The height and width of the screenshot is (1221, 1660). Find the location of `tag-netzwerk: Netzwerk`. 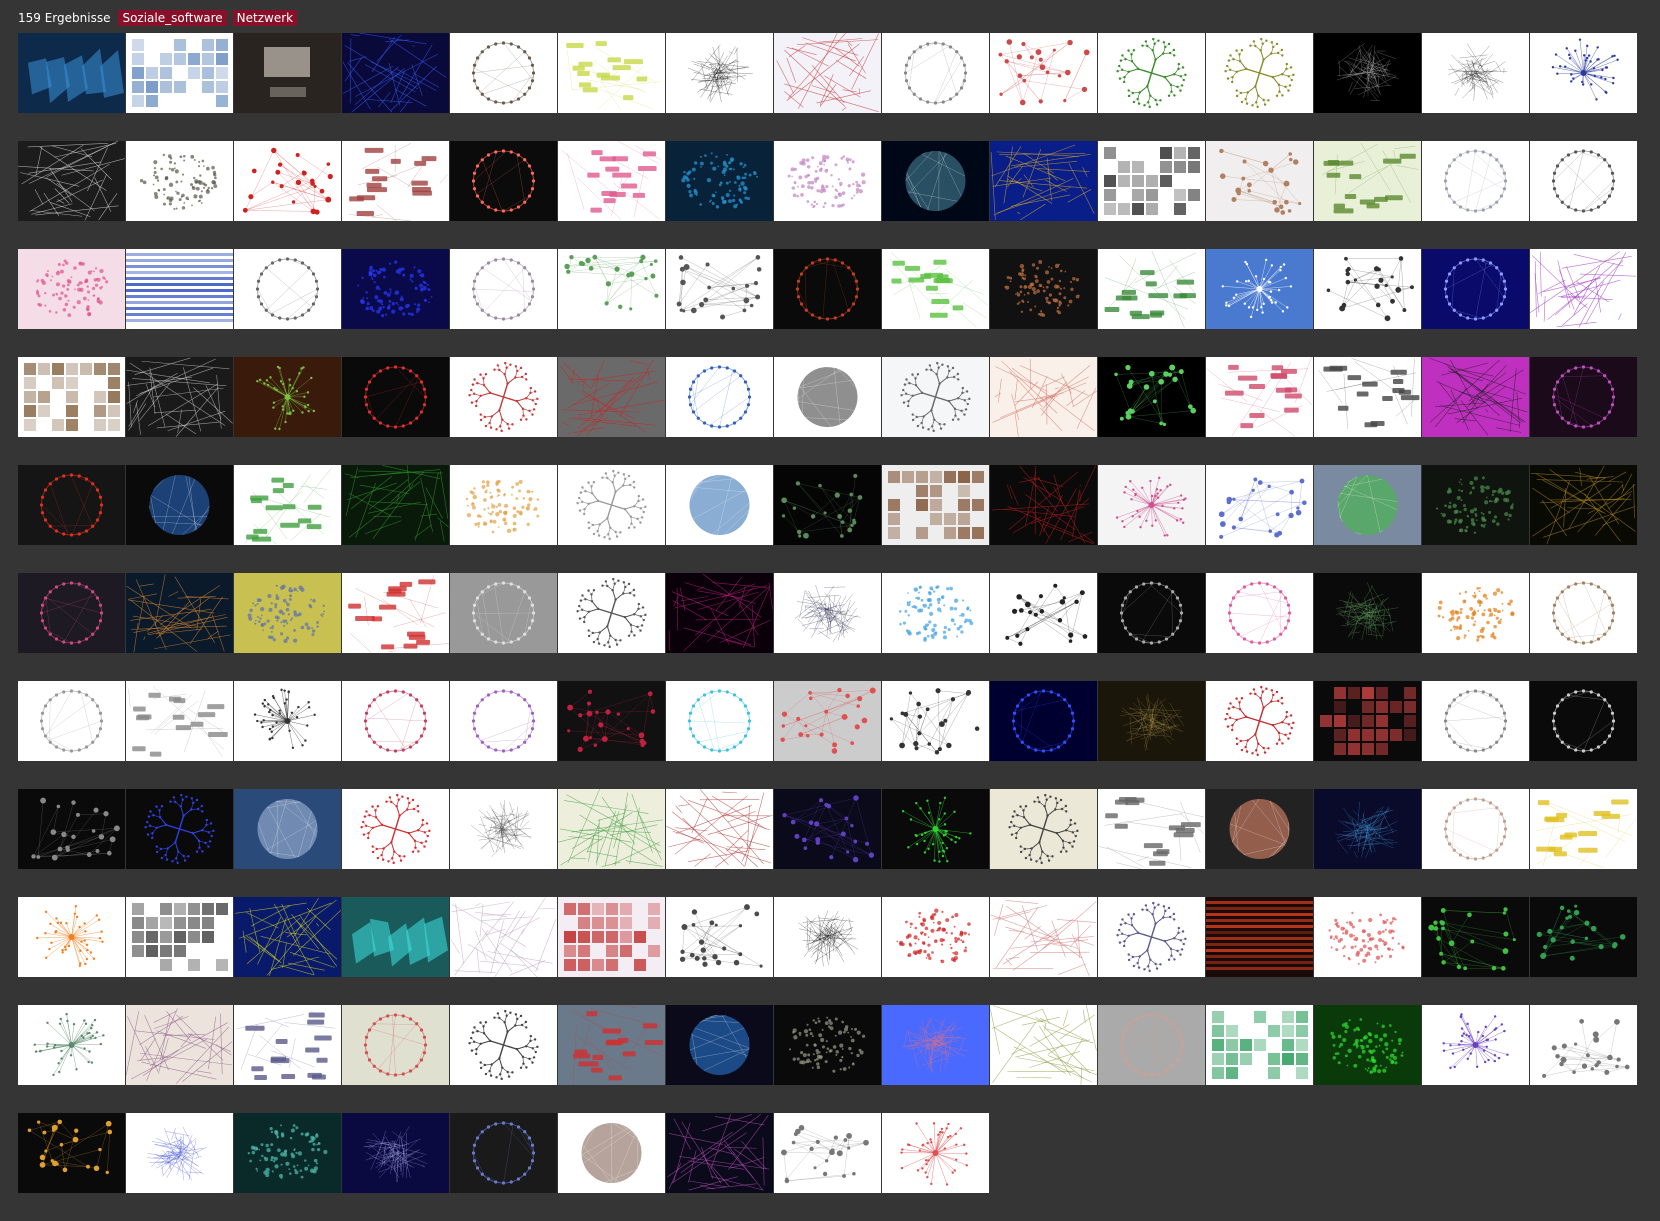

tag-netzwerk: Netzwerk is located at coordinates (265, 18).